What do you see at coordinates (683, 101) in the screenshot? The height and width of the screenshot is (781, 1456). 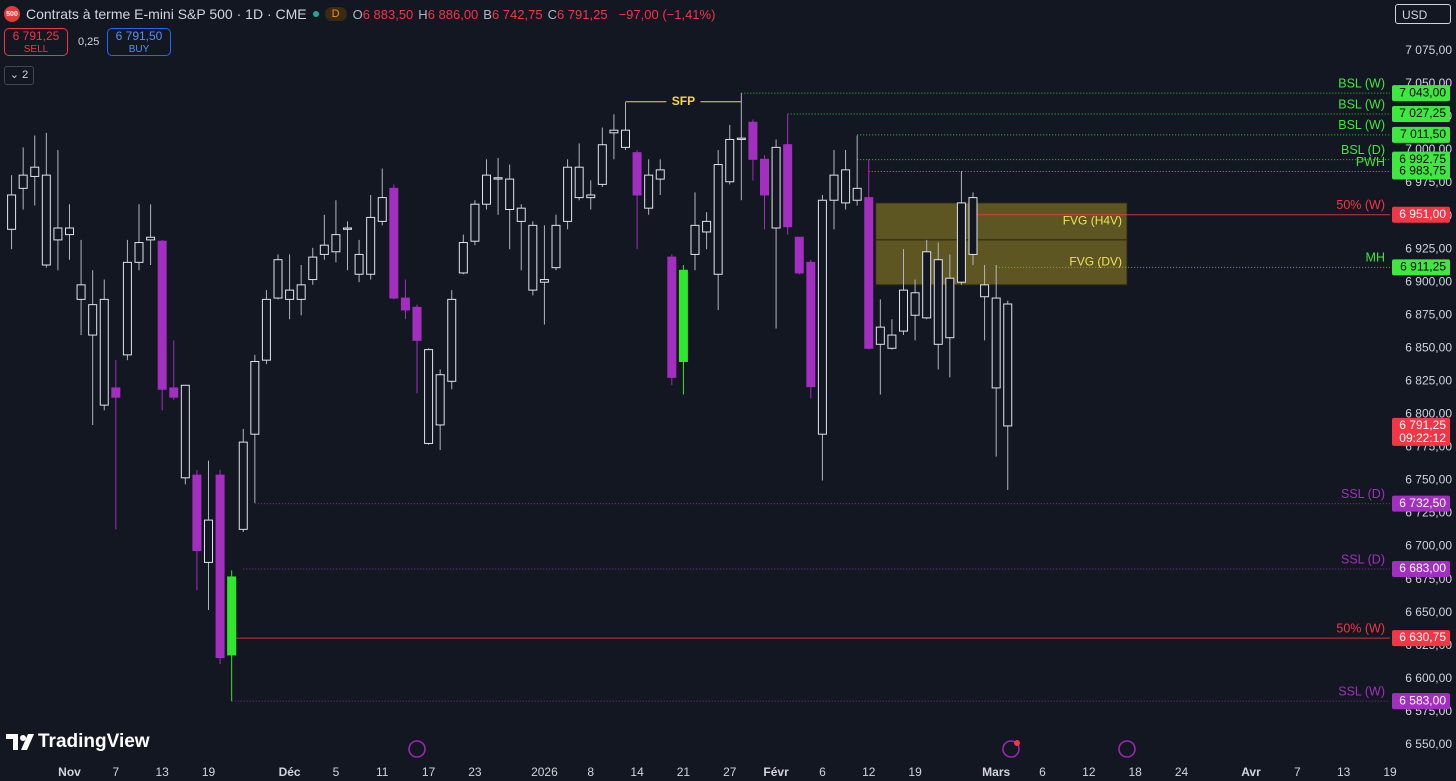 I see `sfp-label: SFP` at bounding box center [683, 101].